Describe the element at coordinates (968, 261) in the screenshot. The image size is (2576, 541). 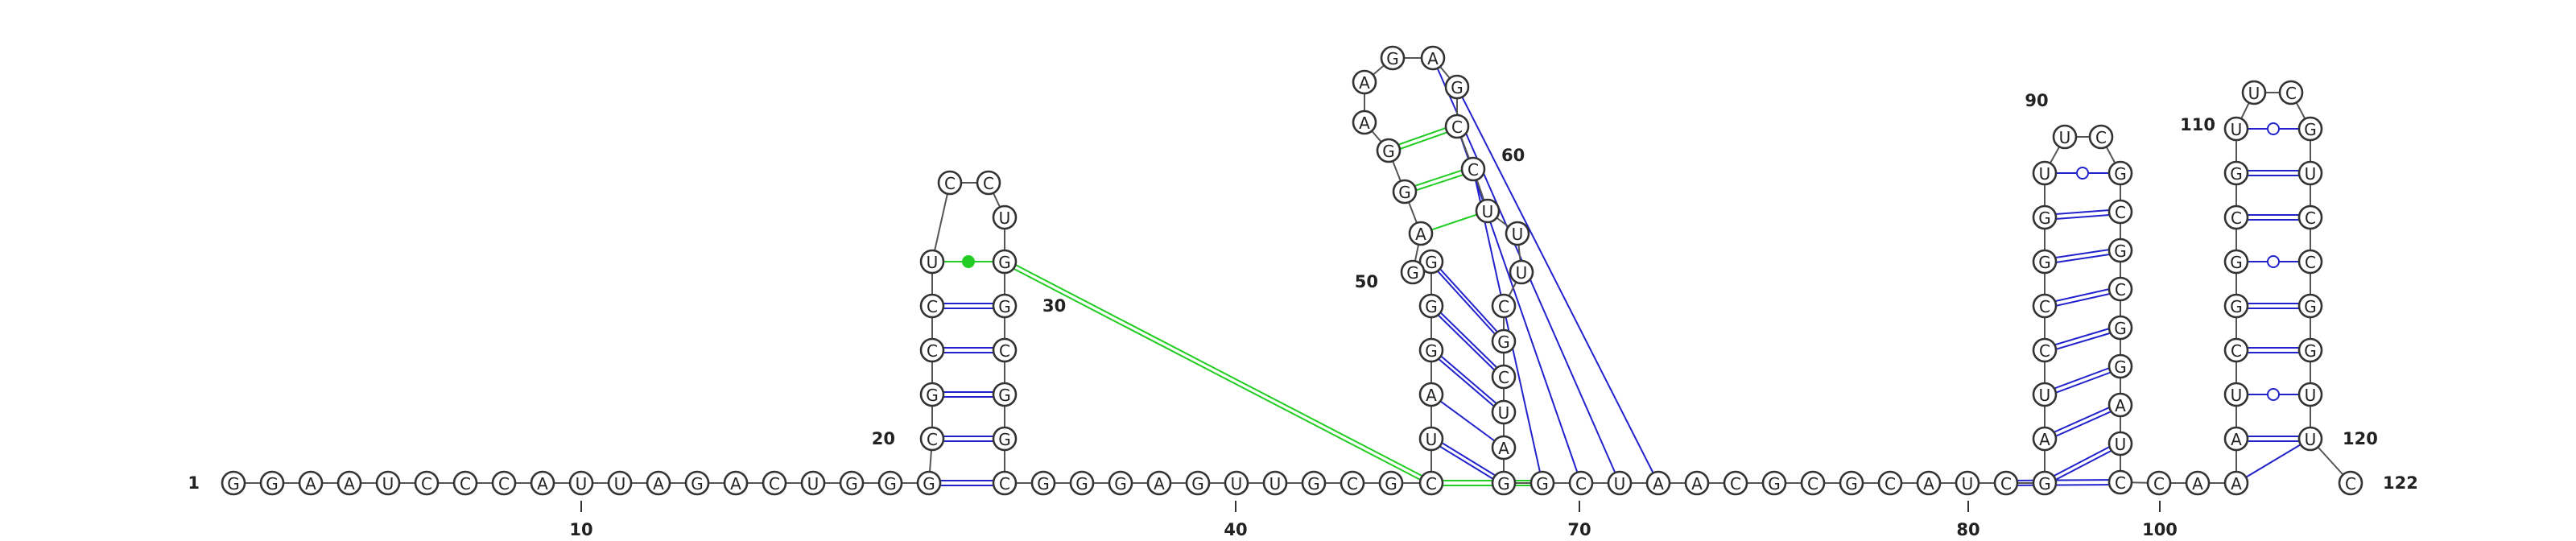
I see `pair-marker` at that location.